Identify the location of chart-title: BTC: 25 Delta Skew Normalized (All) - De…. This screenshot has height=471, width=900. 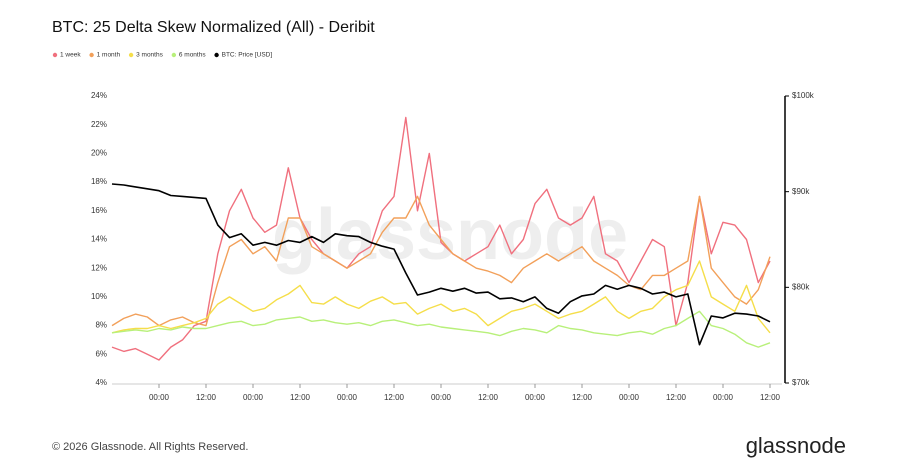
(213, 27).